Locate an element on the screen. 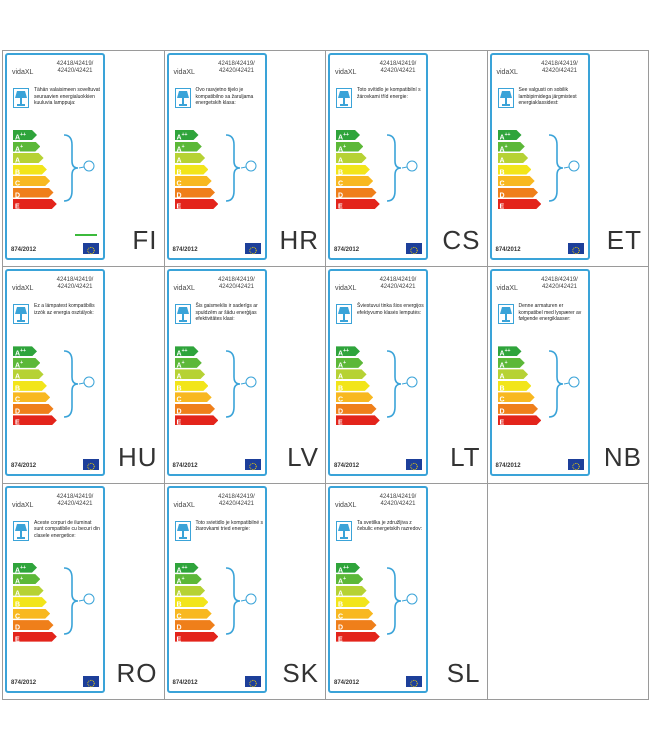  grid-cell is located at coordinates (568, 591).